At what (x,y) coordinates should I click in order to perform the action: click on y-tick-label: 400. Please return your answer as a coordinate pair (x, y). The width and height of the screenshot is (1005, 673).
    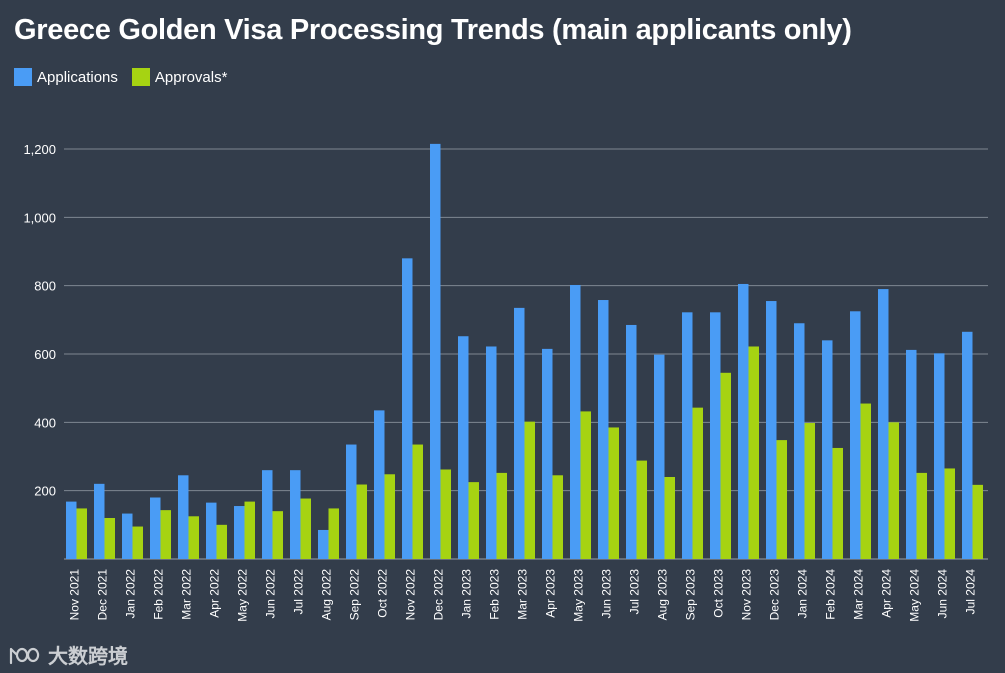
    Looking at the image, I should click on (45, 422).